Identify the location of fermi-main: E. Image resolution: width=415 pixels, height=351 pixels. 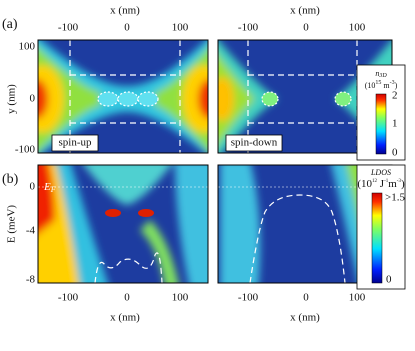
(47, 187).